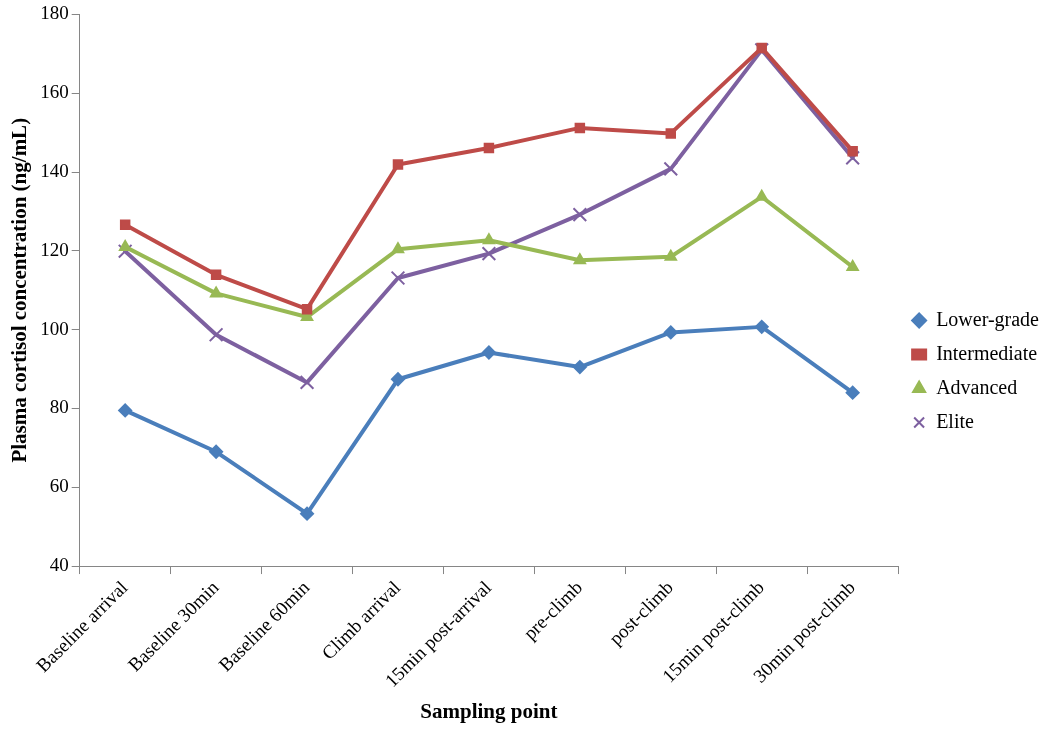 This screenshot has height=733, width=1053. What do you see at coordinates (54, 328) in the screenshot?
I see `y-tick-label: 100` at bounding box center [54, 328].